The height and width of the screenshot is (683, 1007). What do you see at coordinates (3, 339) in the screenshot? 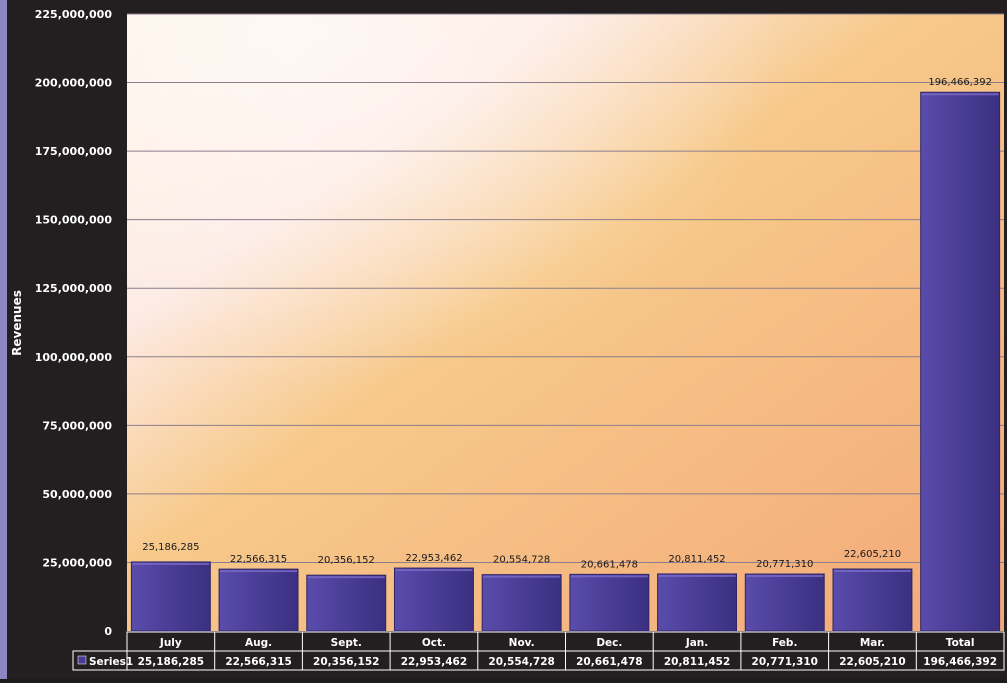
I see `left-accent-strip` at bounding box center [3, 339].